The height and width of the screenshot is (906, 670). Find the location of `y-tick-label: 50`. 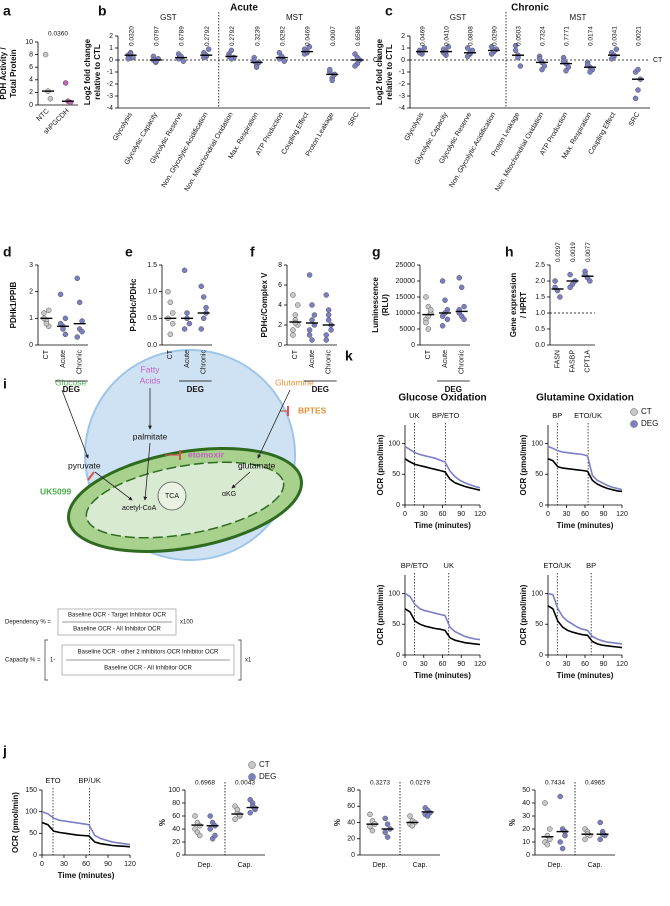

y-tick-label: 50 is located at coordinates (539, 474).